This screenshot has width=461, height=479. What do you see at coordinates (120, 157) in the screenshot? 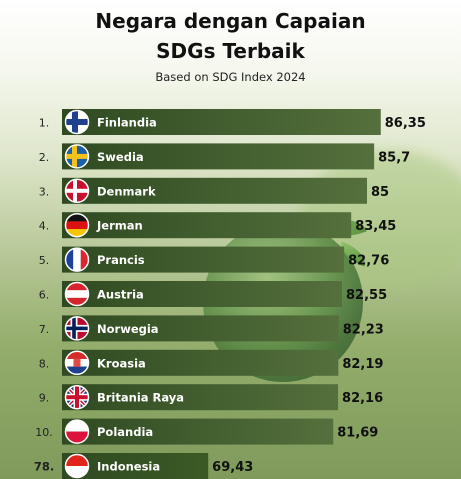
I see `country-label: Swedia` at bounding box center [120, 157].